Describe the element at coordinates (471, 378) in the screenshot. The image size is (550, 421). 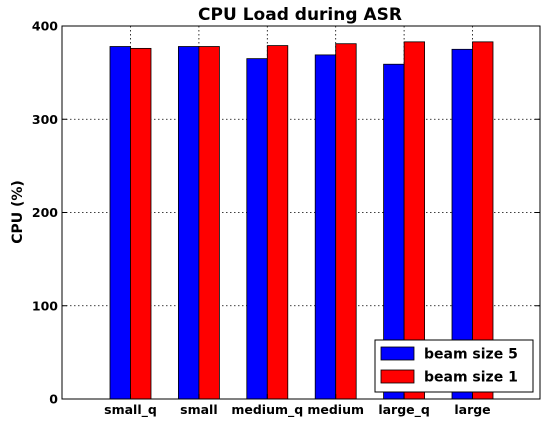
I see `legend-label: beam size 1` at that location.